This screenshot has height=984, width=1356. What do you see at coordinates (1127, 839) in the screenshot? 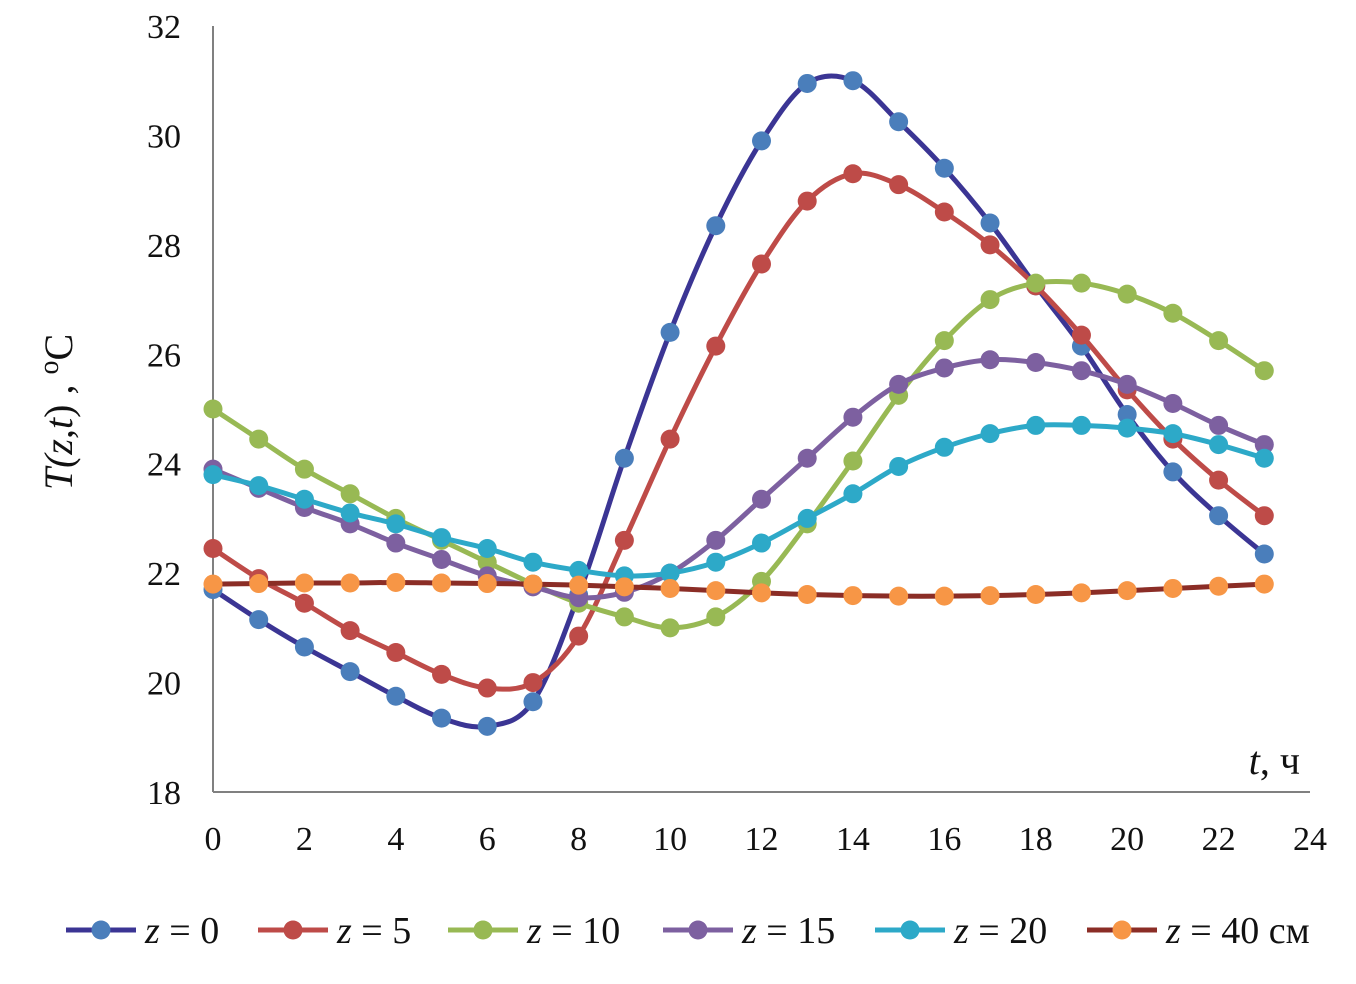
I see `x-tick-label: 20` at bounding box center [1127, 839].